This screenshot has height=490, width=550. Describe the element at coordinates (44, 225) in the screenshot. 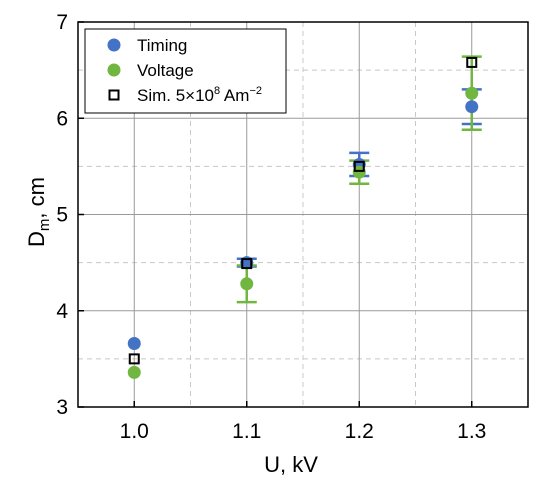

I see `y-axis-title-subscript: m` at that location.